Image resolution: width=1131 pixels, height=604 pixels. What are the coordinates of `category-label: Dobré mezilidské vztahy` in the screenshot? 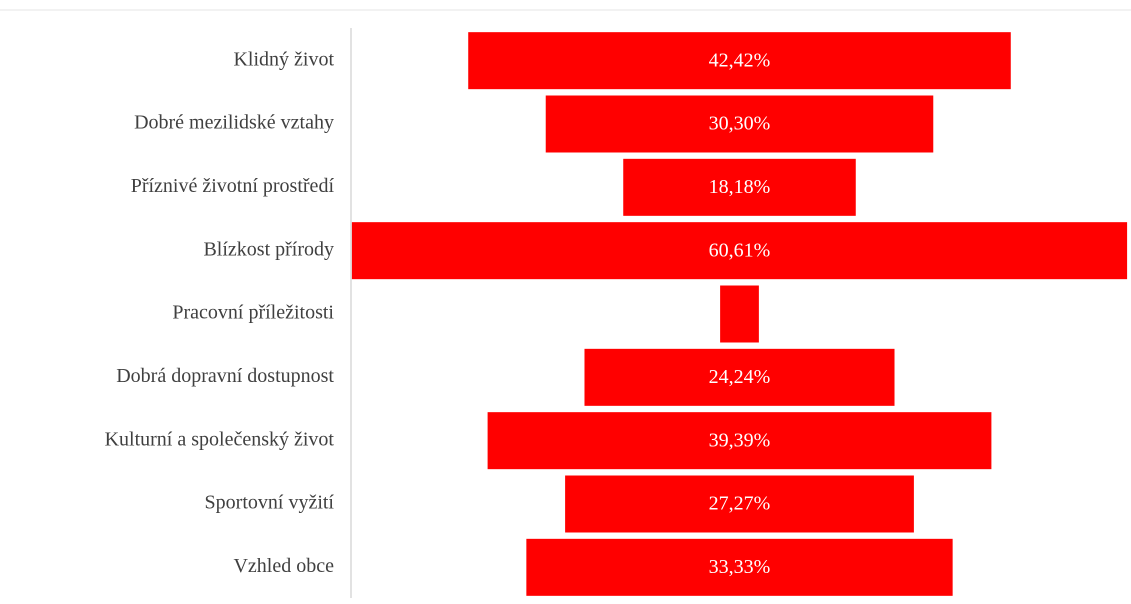 It's located at (234, 123).